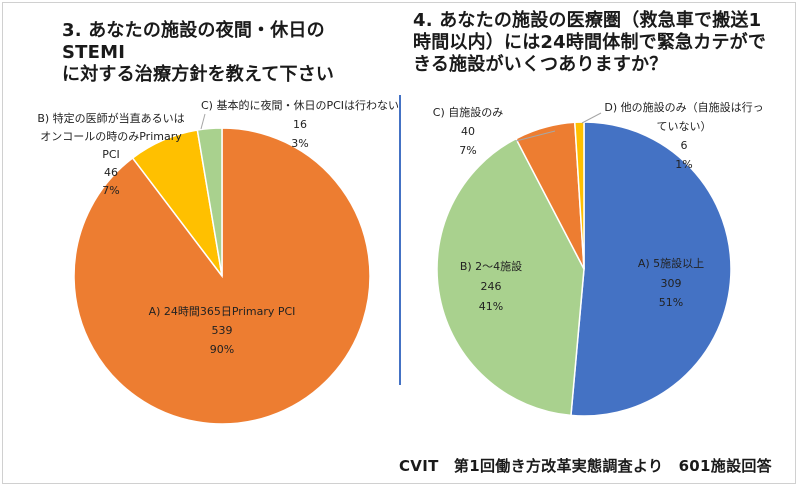 The width and height of the screenshot is (800, 488). What do you see at coordinates (222, 349) in the screenshot?
I see `q3-a-percent: 90%` at bounding box center [222, 349].